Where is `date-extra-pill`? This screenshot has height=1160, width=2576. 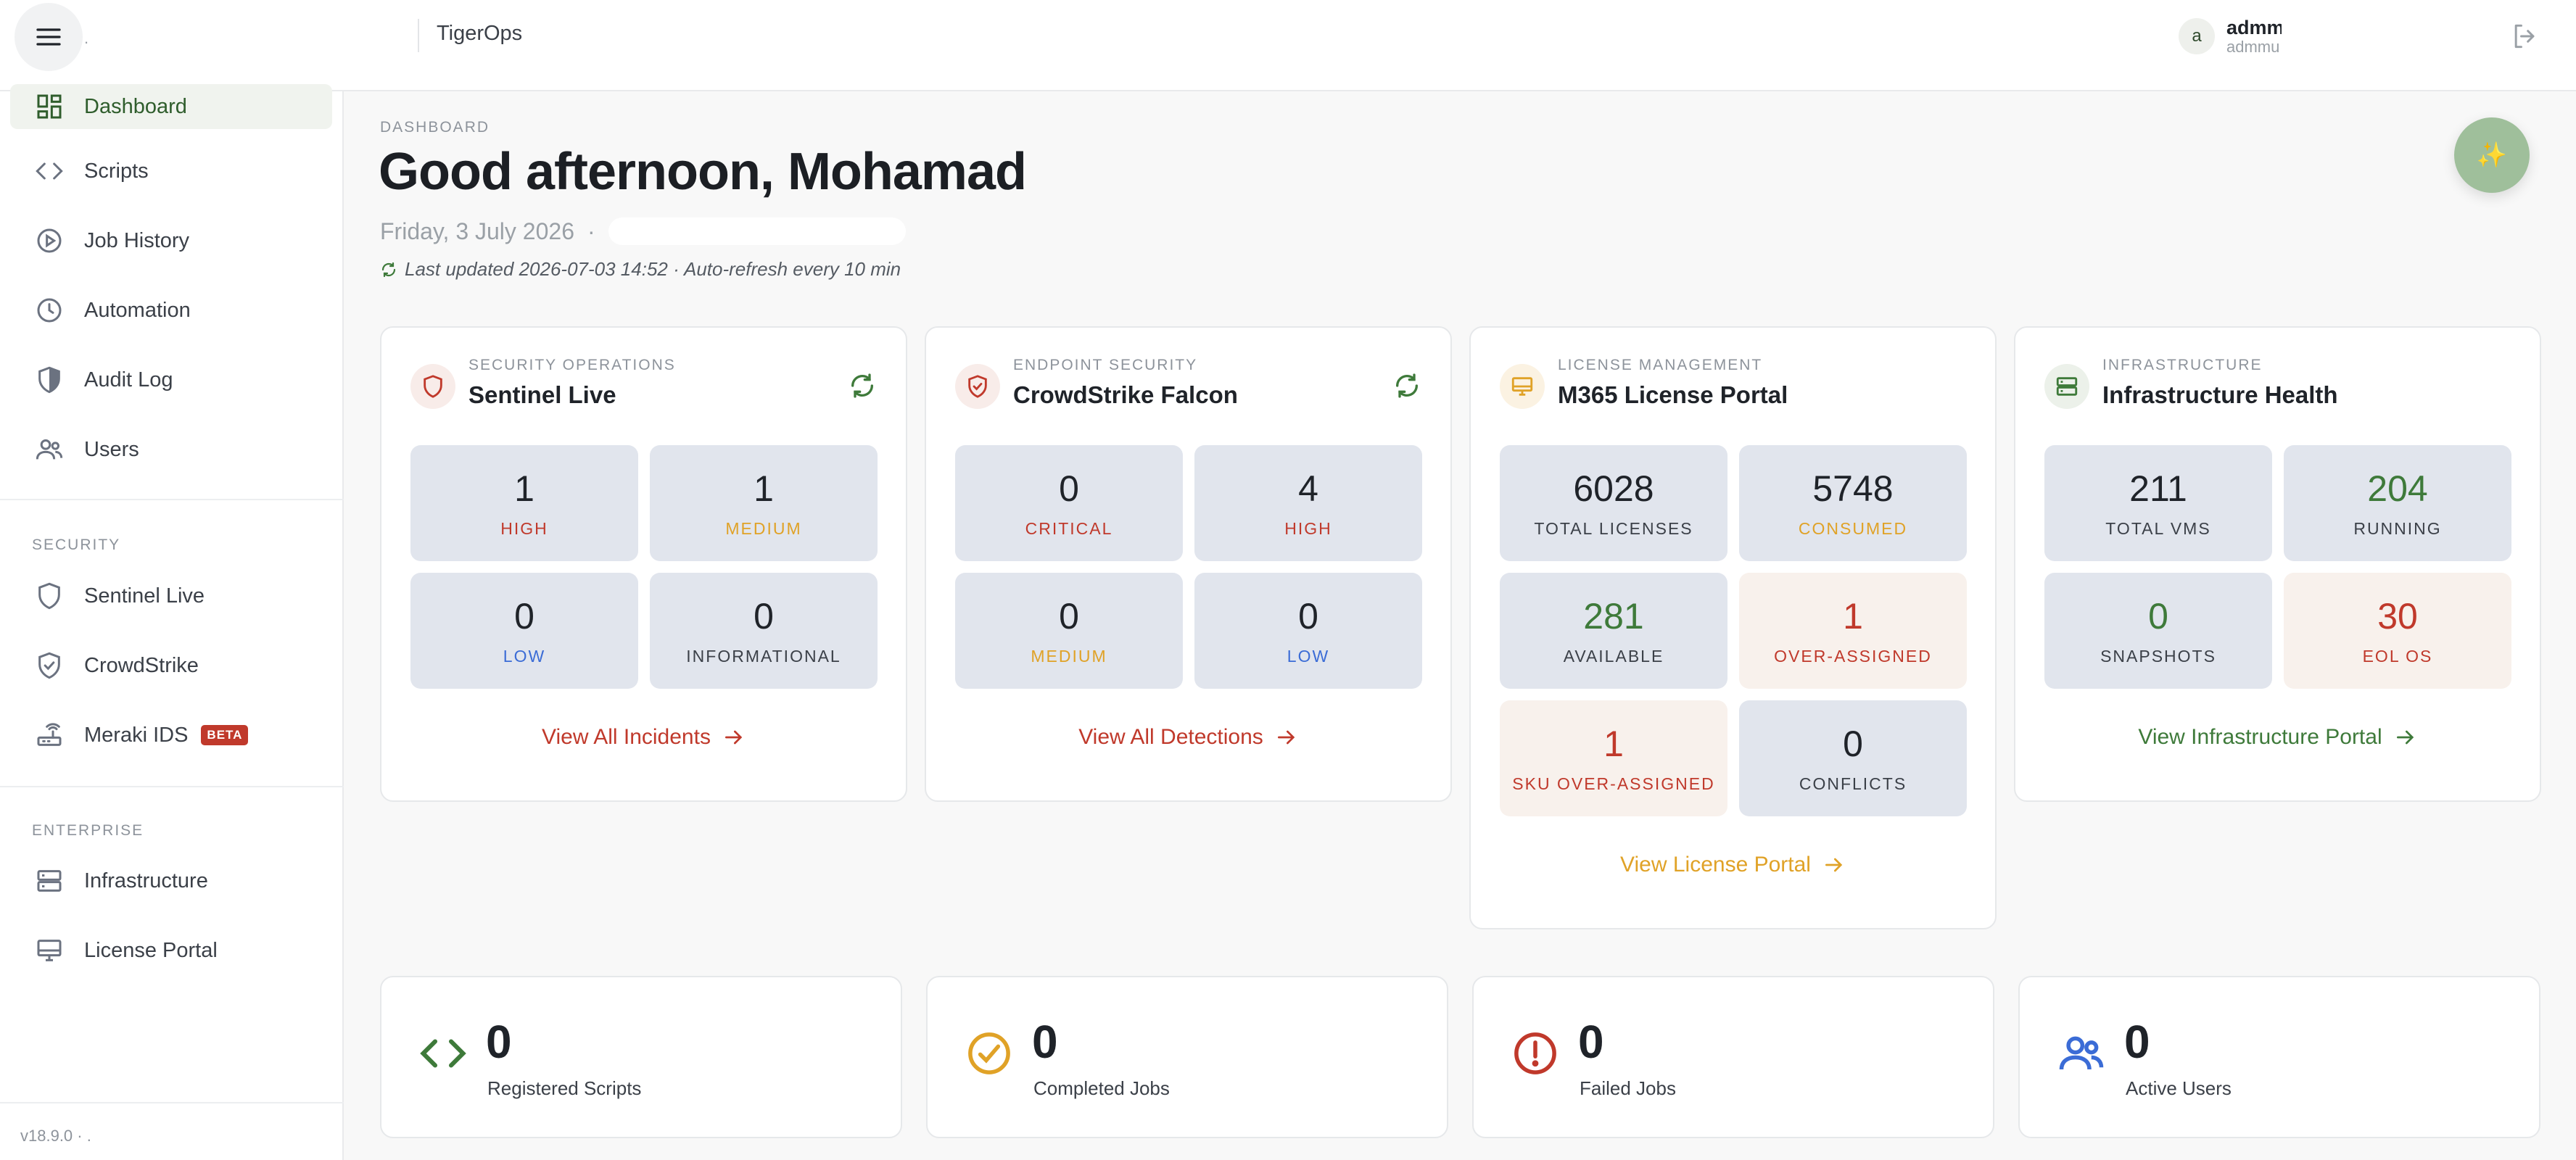
date-extra-pill is located at coordinates (757, 231).